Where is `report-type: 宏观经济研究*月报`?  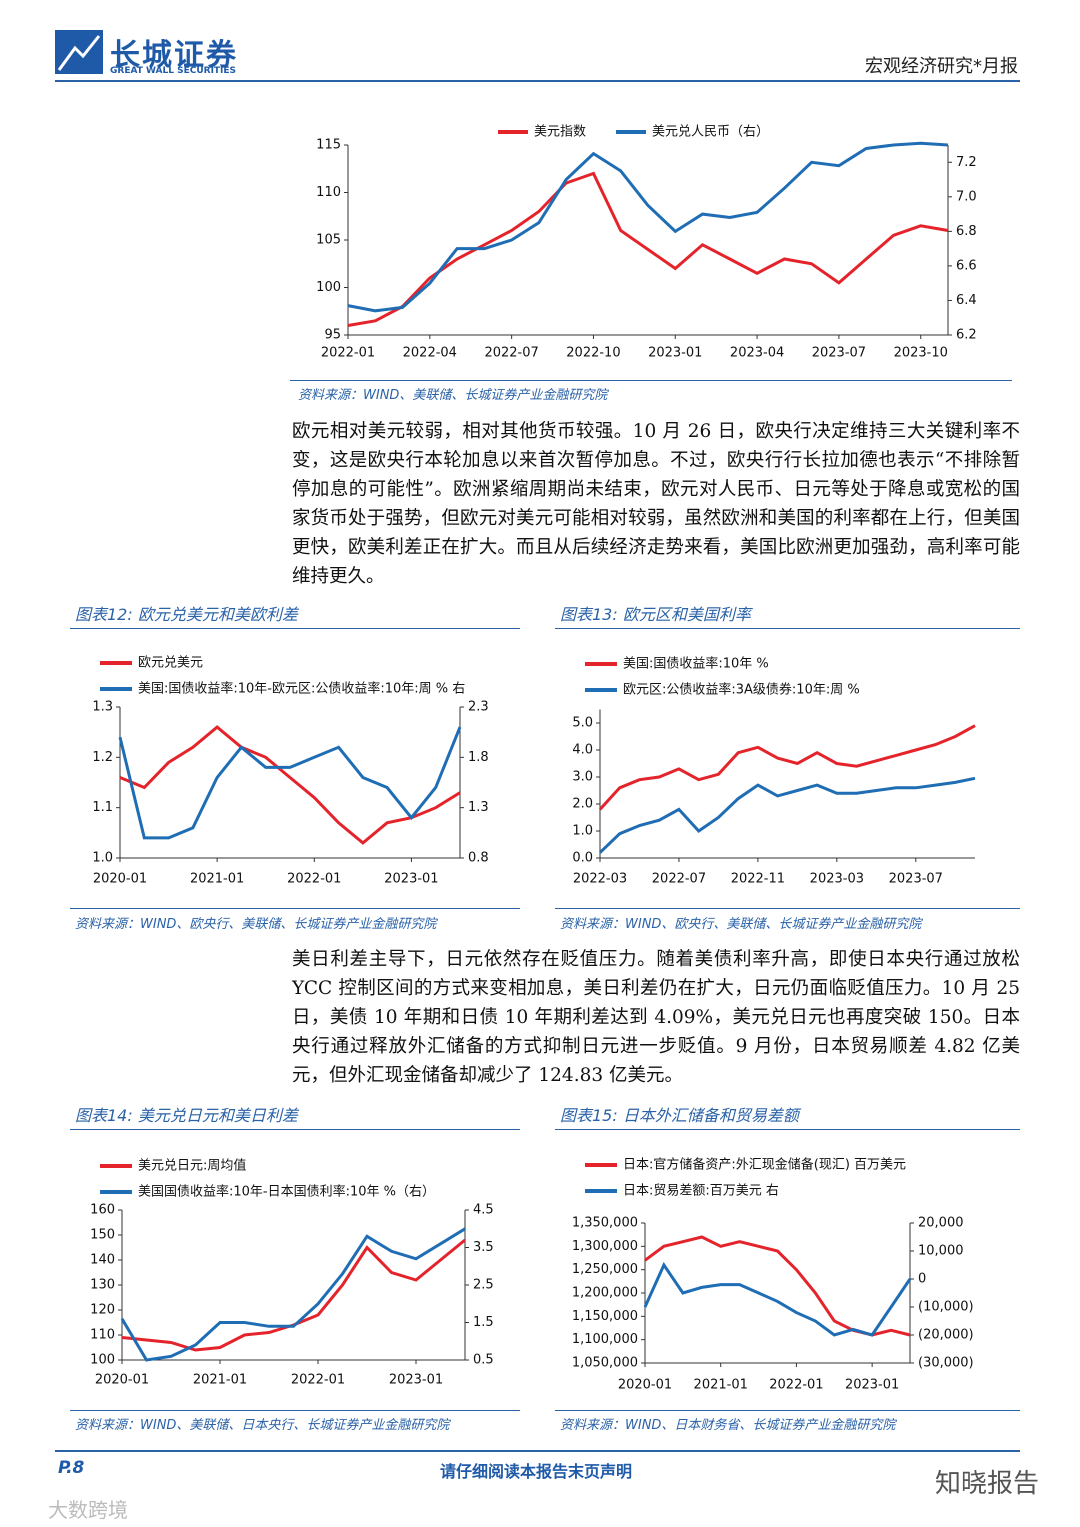
report-type: 宏观经济研究*月报 is located at coordinates (941, 66).